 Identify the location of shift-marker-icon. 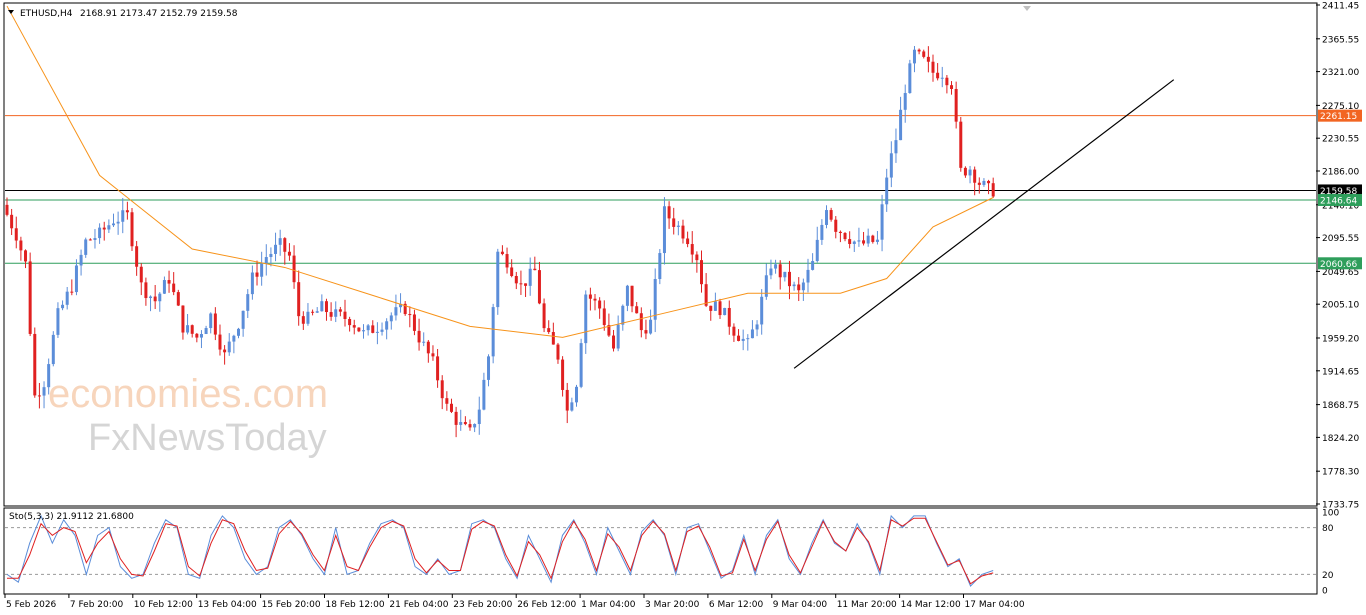
(1027, 8).